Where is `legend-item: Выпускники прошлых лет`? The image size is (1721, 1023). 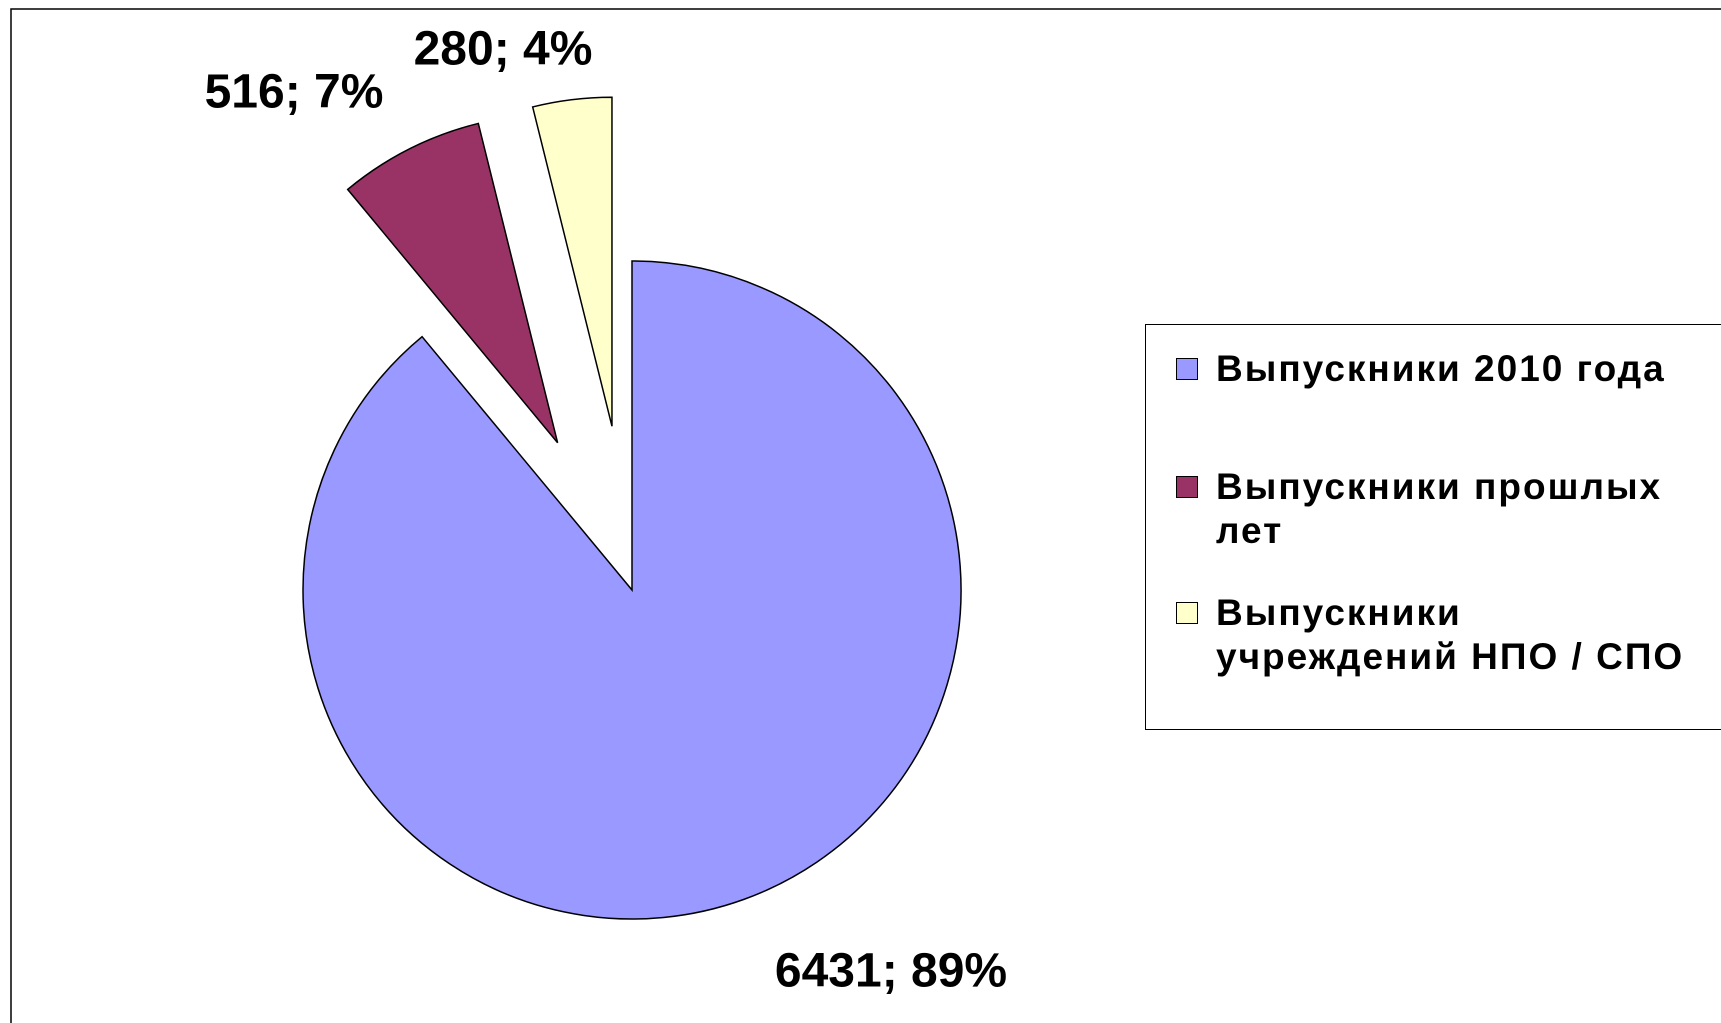 legend-item: Выпускники прошлых лет is located at coordinates (1441, 509).